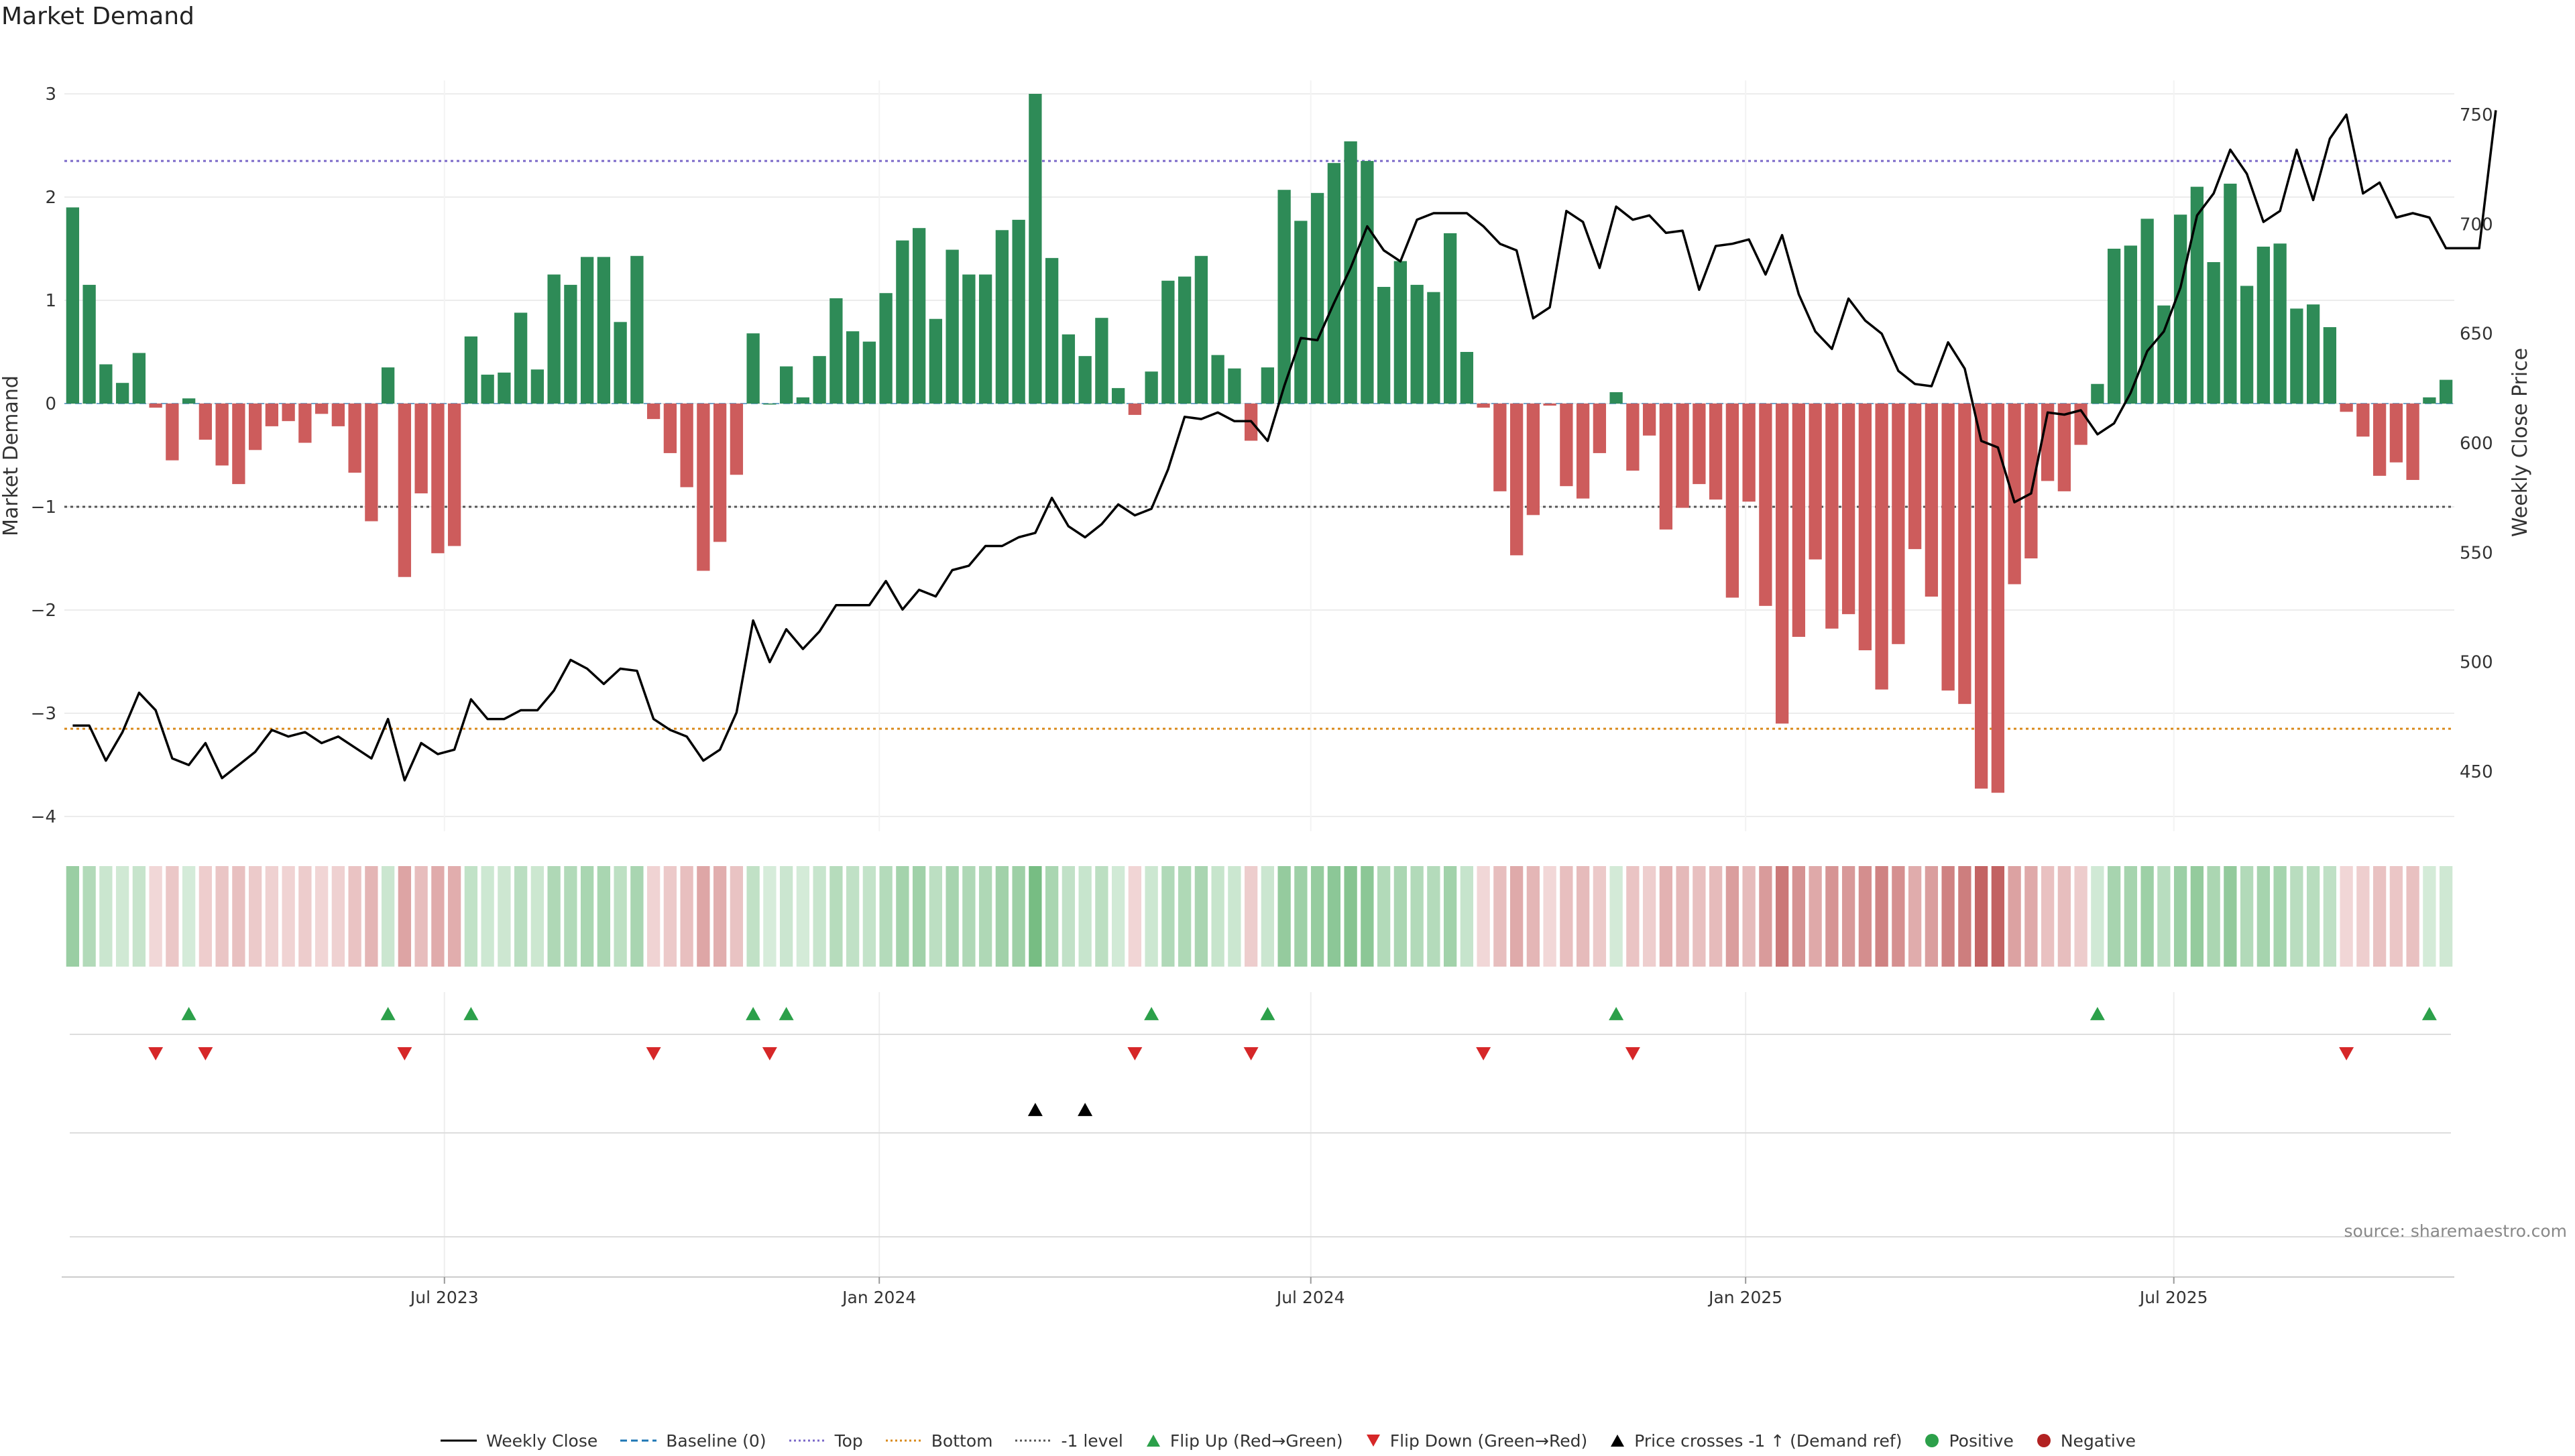 The width and height of the screenshot is (2575, 1456). I want to click on y-tick-label: 1, so click(50, 301).